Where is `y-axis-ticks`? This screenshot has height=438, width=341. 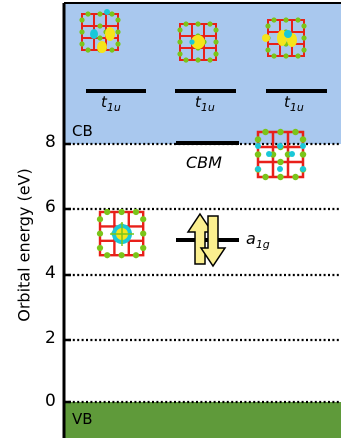
y-axis-ticks is located at coordinates (67, 273).